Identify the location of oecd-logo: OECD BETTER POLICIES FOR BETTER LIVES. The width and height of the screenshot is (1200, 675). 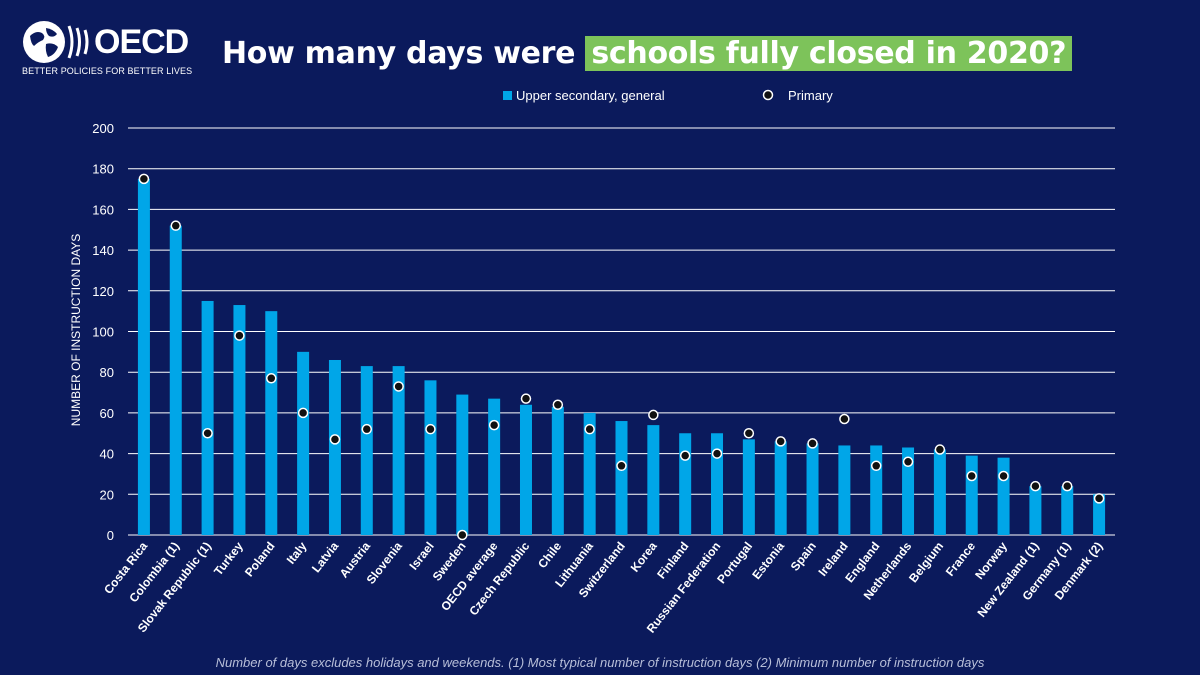
(112, 49).